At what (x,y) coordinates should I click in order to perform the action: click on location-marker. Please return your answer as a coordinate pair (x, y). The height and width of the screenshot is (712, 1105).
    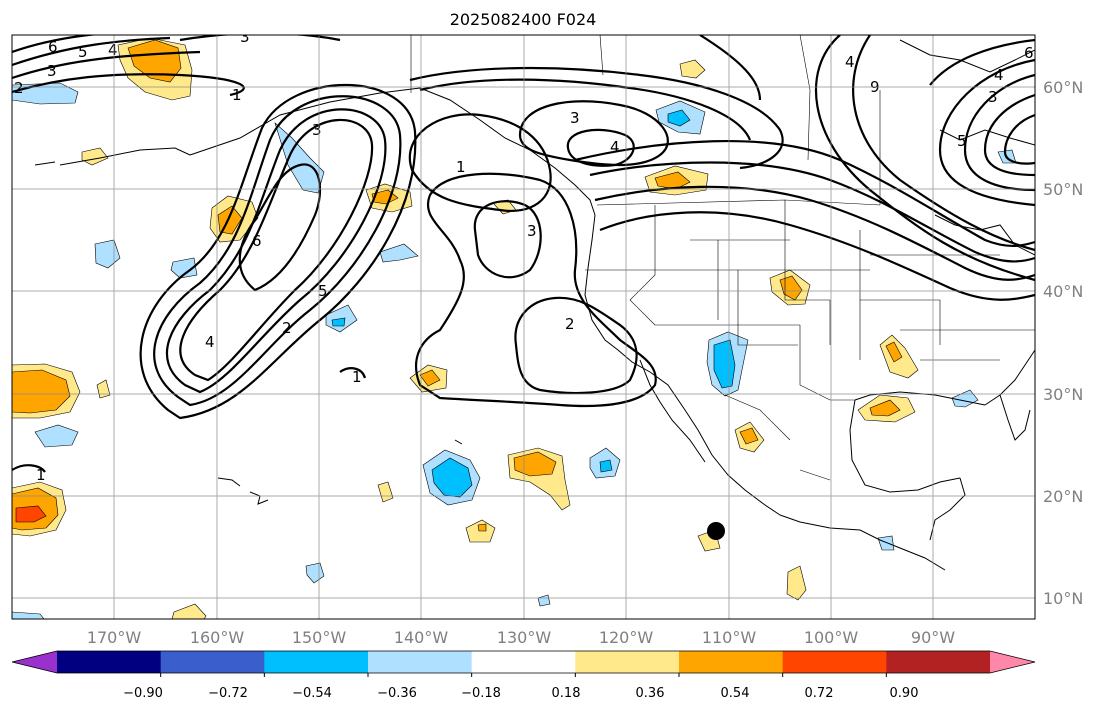
    Looking at the image, I should click on (716, 531).